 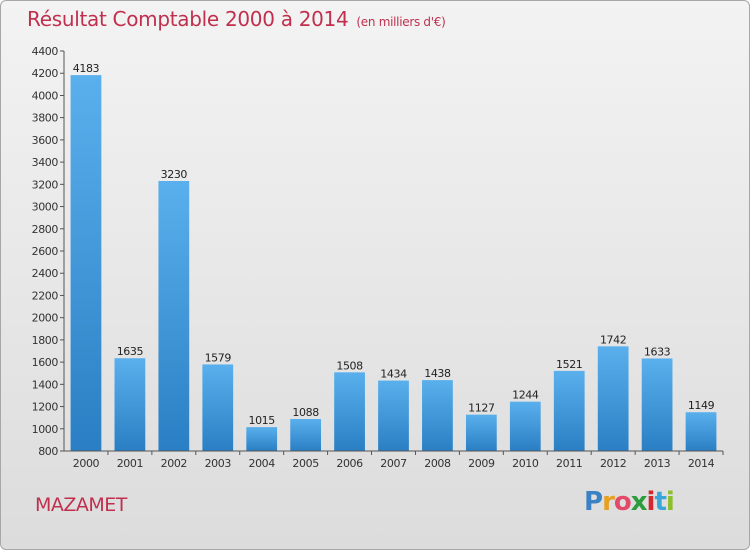 What do you see at coordinates (130, 351) in the screenshot?
I see `data-label: 1635` at bounding box center [130, 351].